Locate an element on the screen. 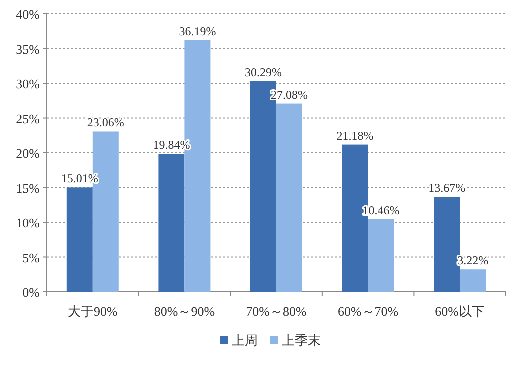 Image resolution: width=520 pixels, height=366 pixels. data-label: 13.67% is located at coordinates (447, 187).